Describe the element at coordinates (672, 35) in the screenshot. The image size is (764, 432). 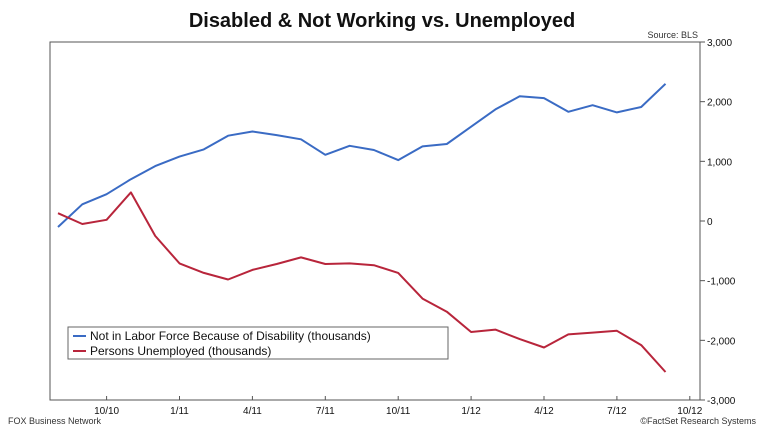
I see `source-label: Source: BLS` at that location.